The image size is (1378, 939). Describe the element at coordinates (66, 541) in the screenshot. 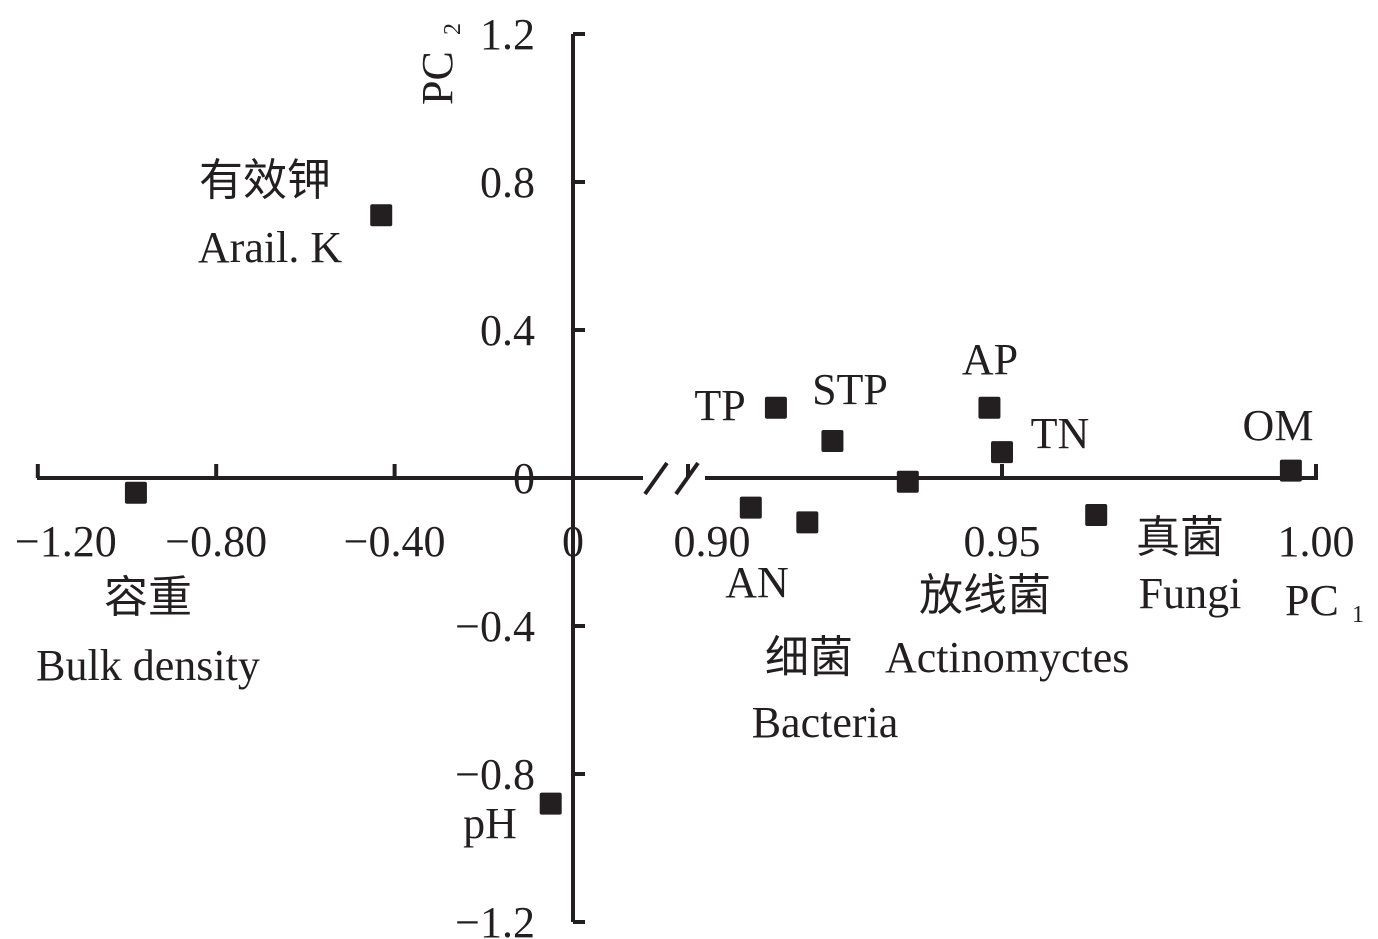

I see `x-tick-label: −1.20` at that location.